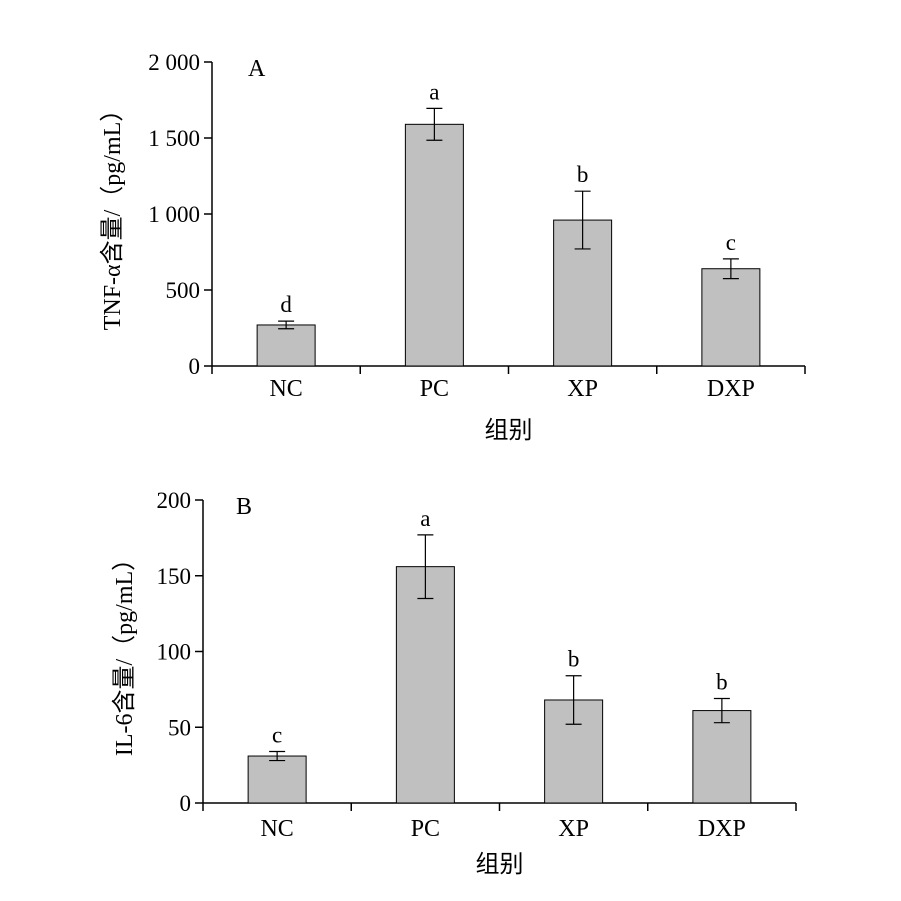 The width and height of the screenshot is (901, 901). Describe the element at coordinates (286, 304) in the screenshot. I see `significance-label: d` at that location.